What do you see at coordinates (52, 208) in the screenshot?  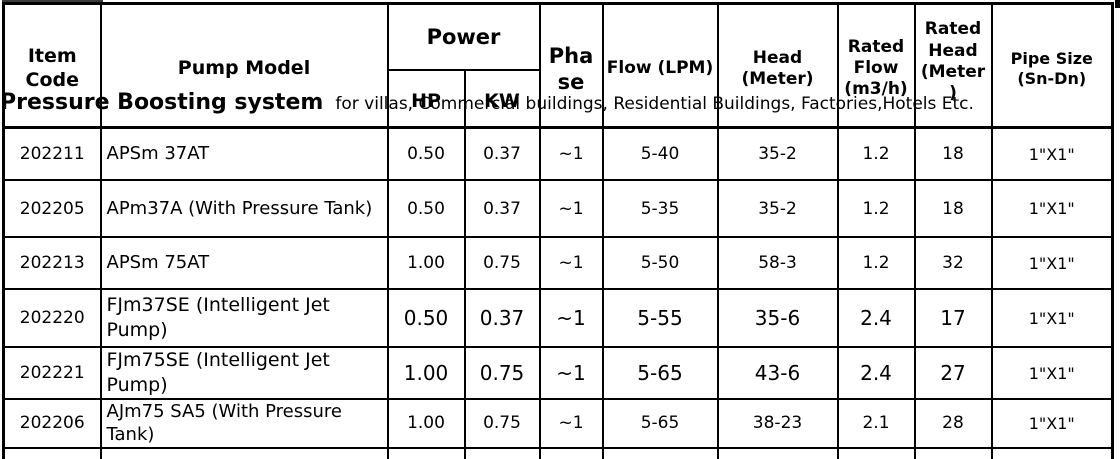 I see `cell-item-code: 202205` at bounding box center [52, 208].